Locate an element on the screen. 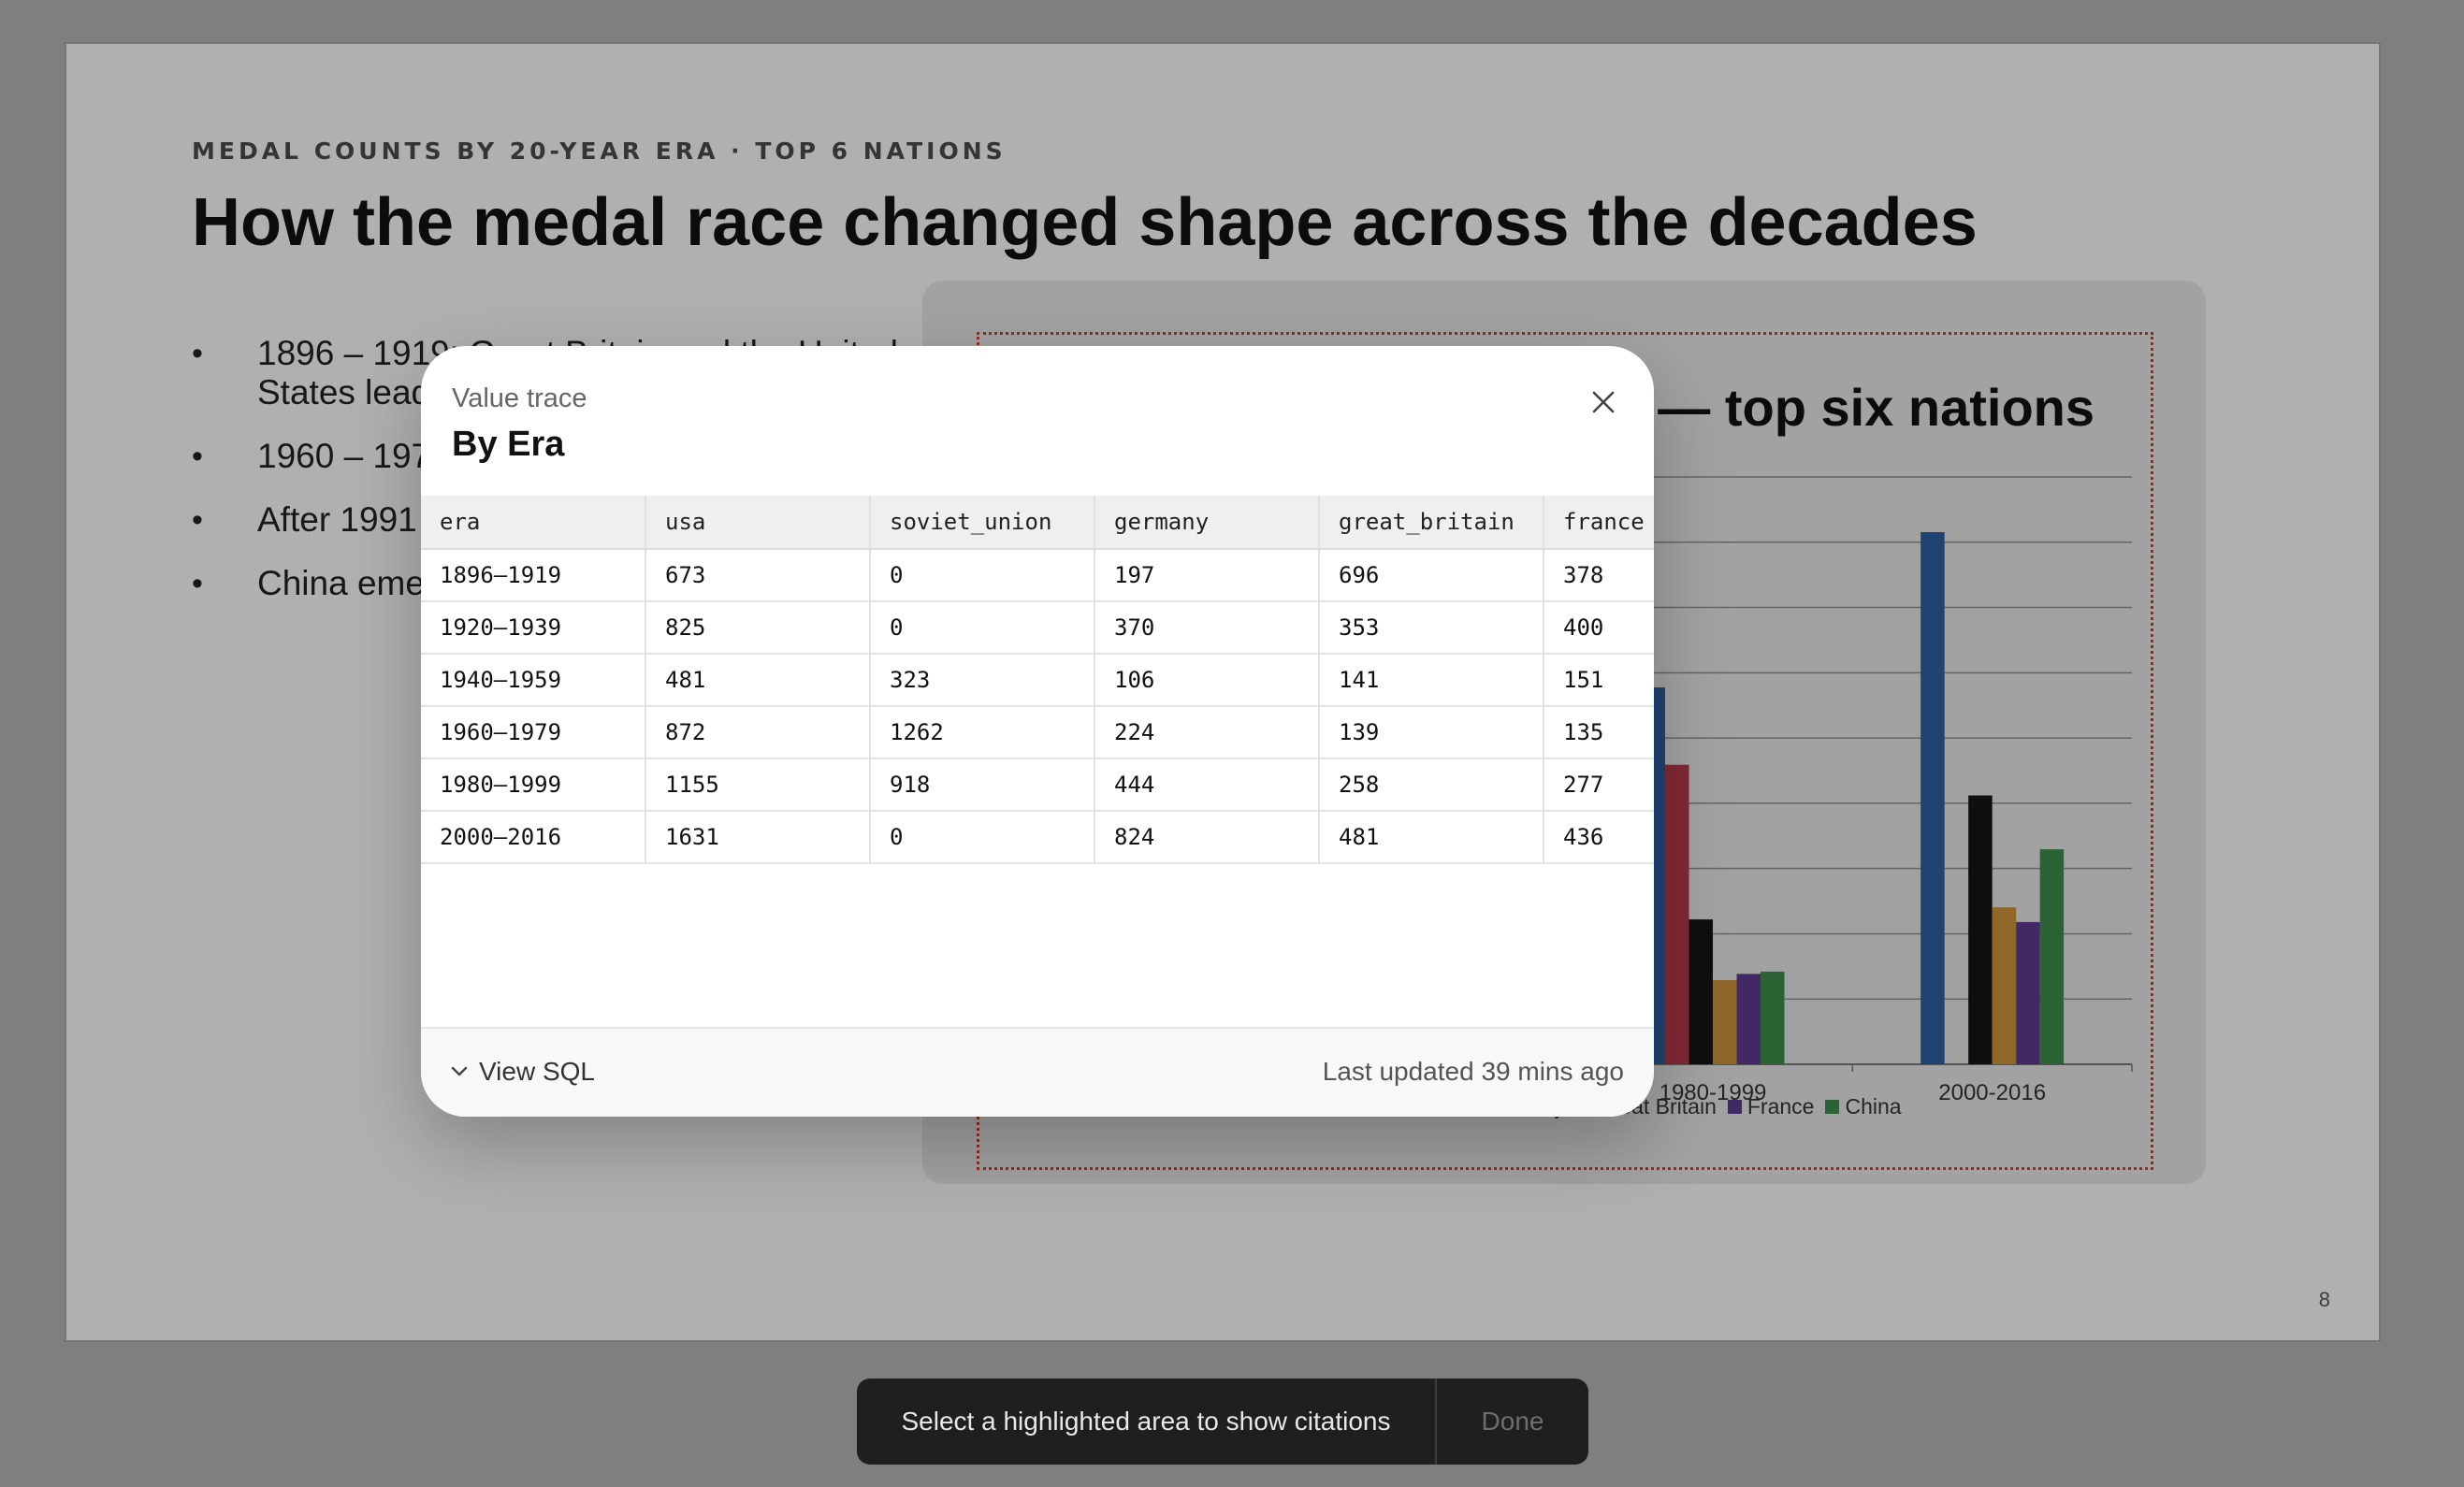 The image size is (2464, 1487). view-sql-label: View SQL is located at coordinates (537, 1071).